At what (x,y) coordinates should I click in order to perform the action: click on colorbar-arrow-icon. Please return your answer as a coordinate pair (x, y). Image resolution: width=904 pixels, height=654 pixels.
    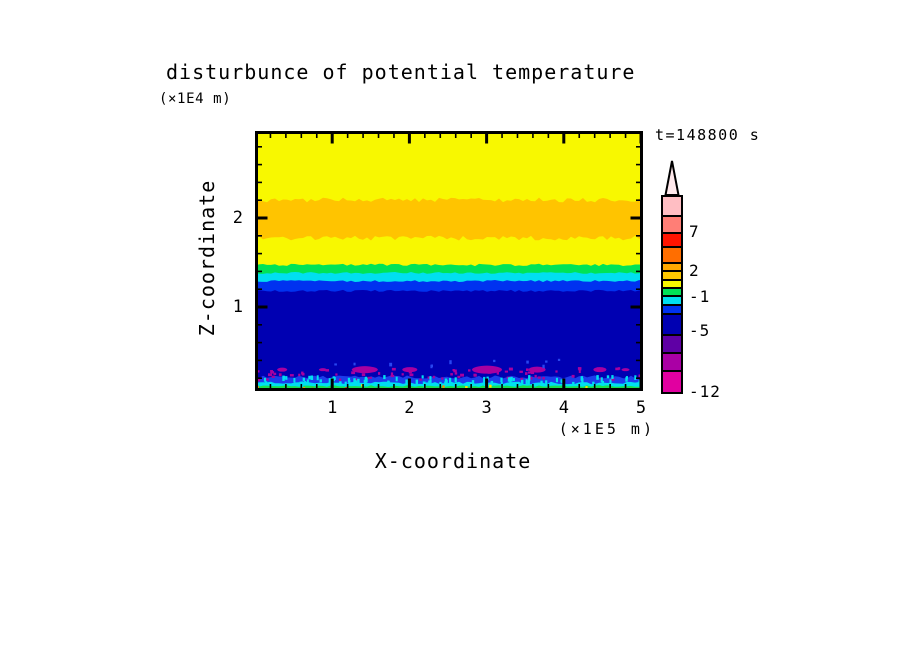
    Looking at the image, I should click on (672, 178).